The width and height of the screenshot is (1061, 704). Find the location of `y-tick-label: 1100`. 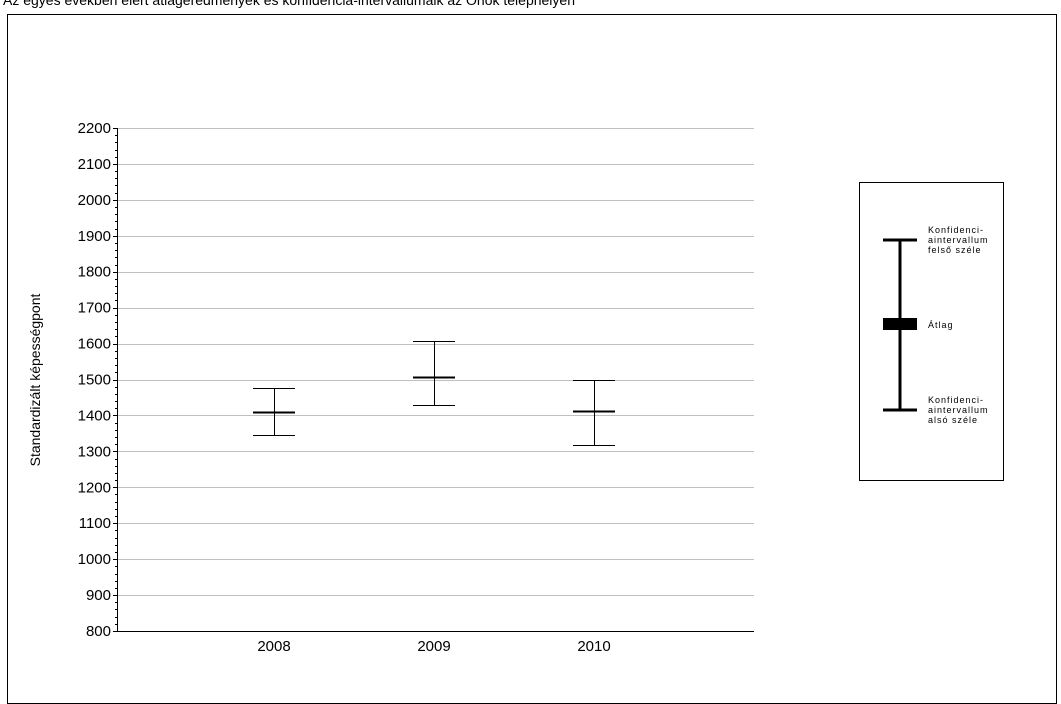

y-tick-label: 1100 is located at coordinates (95, 523).